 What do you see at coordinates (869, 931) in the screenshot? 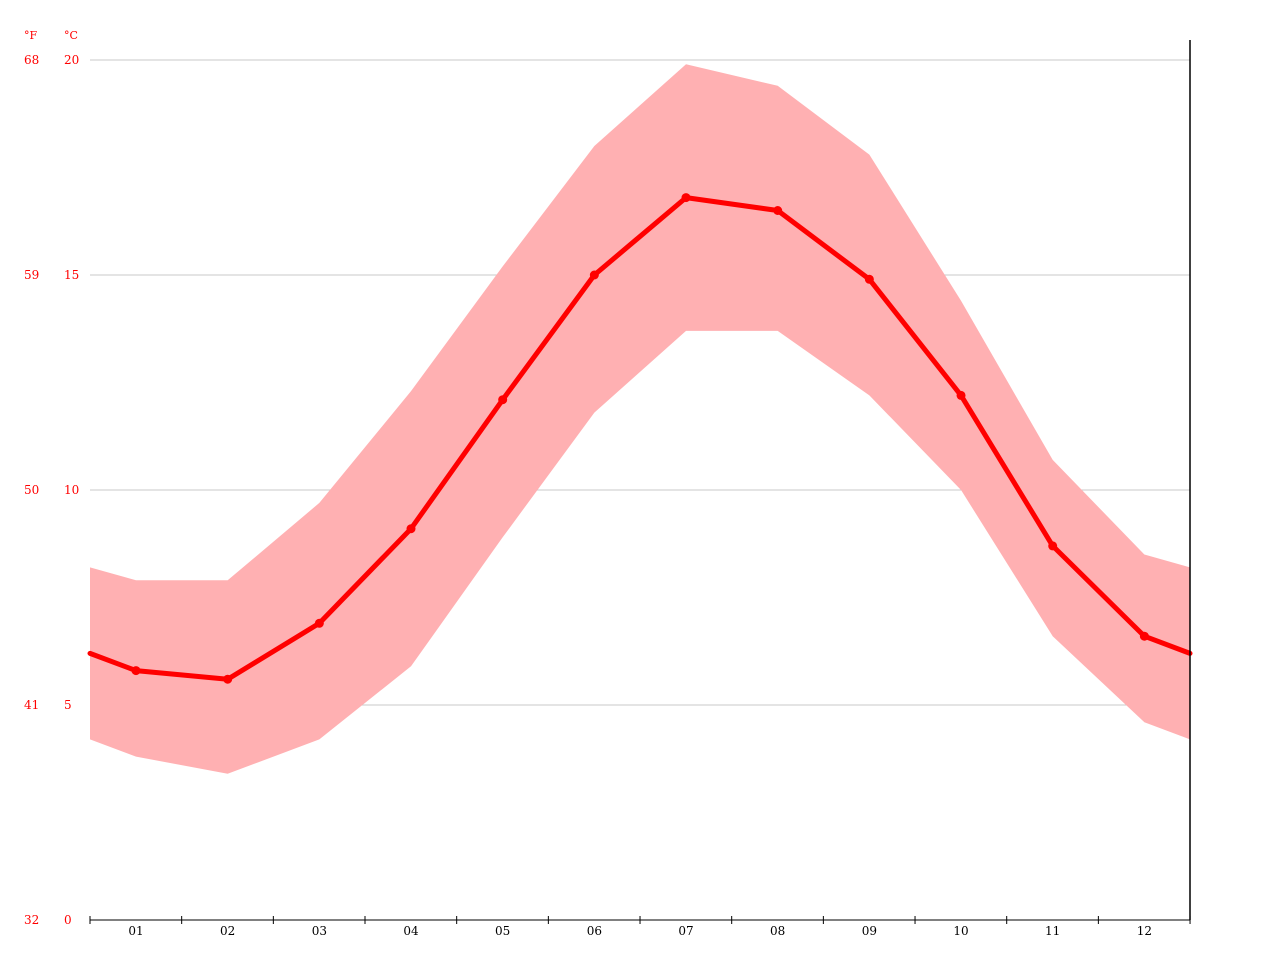
I see `x-tick-label: 09` at bounding box center [869, 931].